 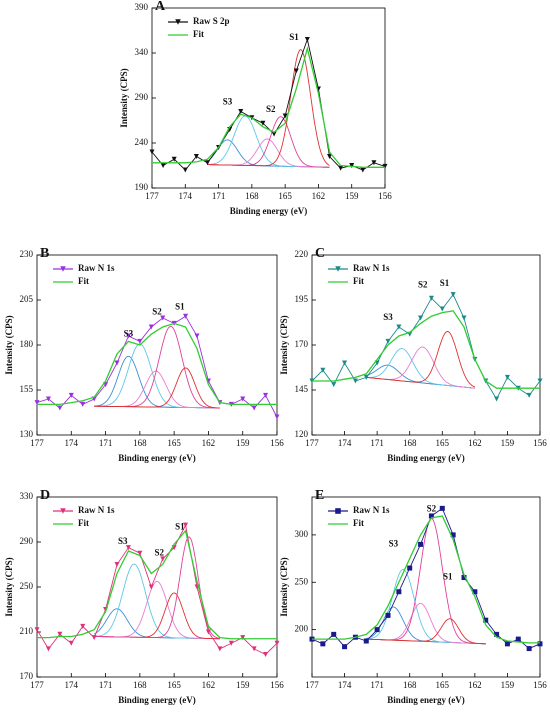 I want to click on y-tick-label: 390, so click(x=142, y=7).